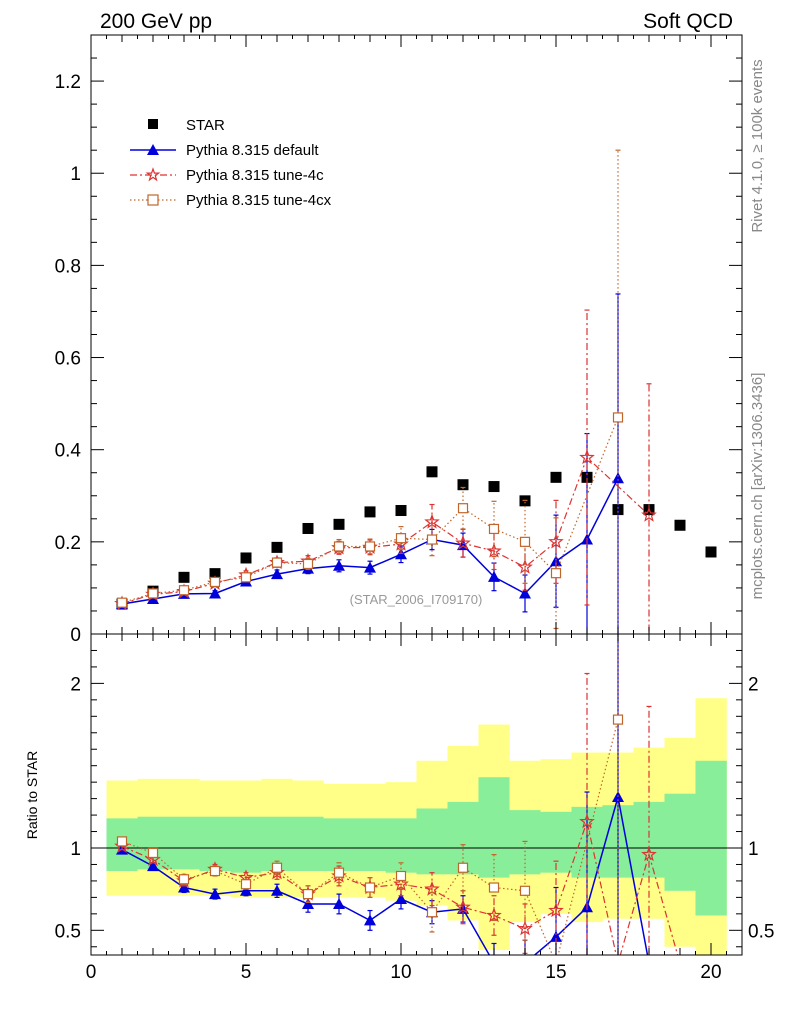 The image size is (786, 1024). I want to click on y-tick-label: 0.4, so click(68, 451).